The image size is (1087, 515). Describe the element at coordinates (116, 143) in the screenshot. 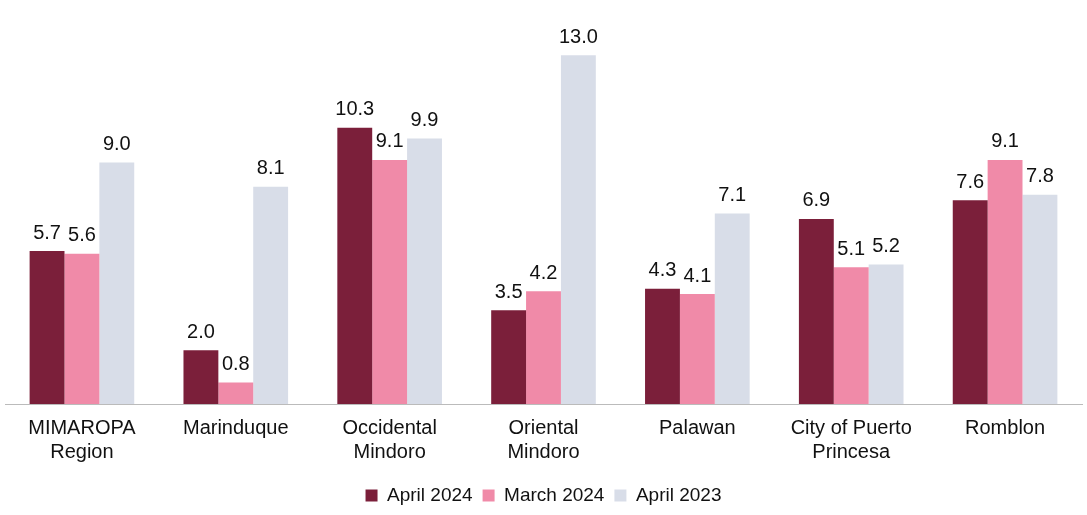

I see `data-label: 9.0` at that location.